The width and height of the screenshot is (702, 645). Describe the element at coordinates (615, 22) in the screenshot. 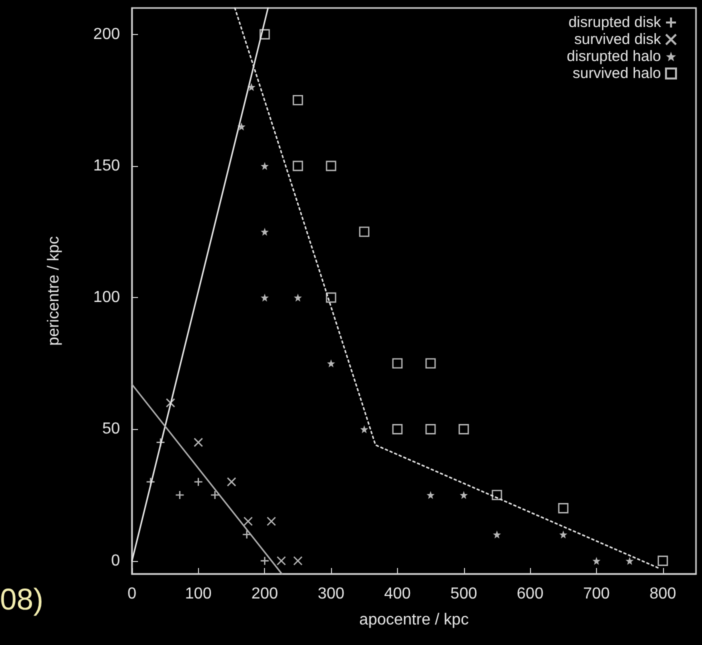

I see `legend-label: disrupted disk` at that location.